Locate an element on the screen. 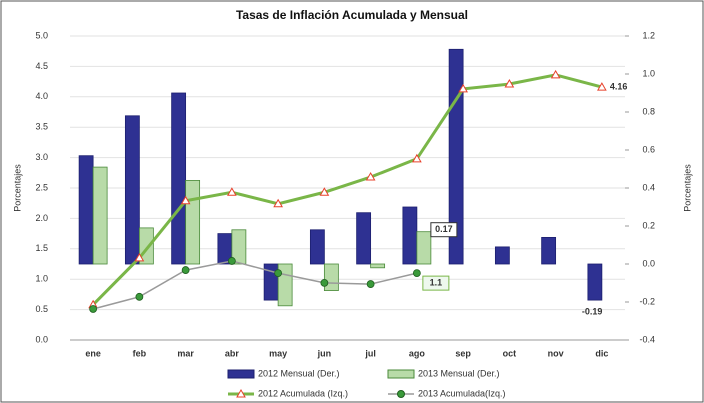 The width and height of the screenshot is (704, 403). x-tick-label: nov is located at coordinates (556, 353).